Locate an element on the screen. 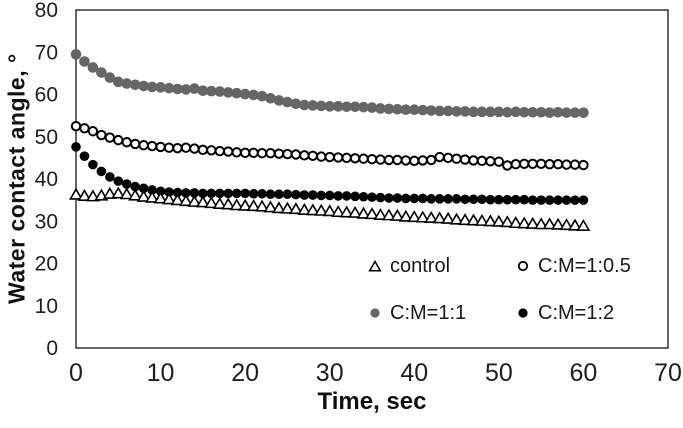  legend-item-cm105: C:M=1:0.5 is located at coordinates (573, 266).